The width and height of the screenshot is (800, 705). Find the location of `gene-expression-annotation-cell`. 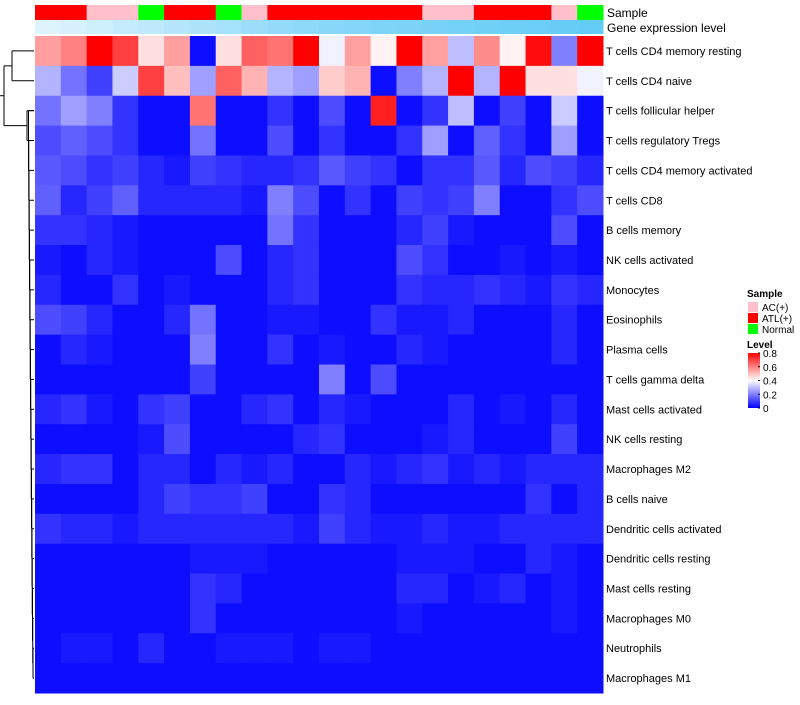

gene-expression-annotation-cell is located at coordinates (538, 27).